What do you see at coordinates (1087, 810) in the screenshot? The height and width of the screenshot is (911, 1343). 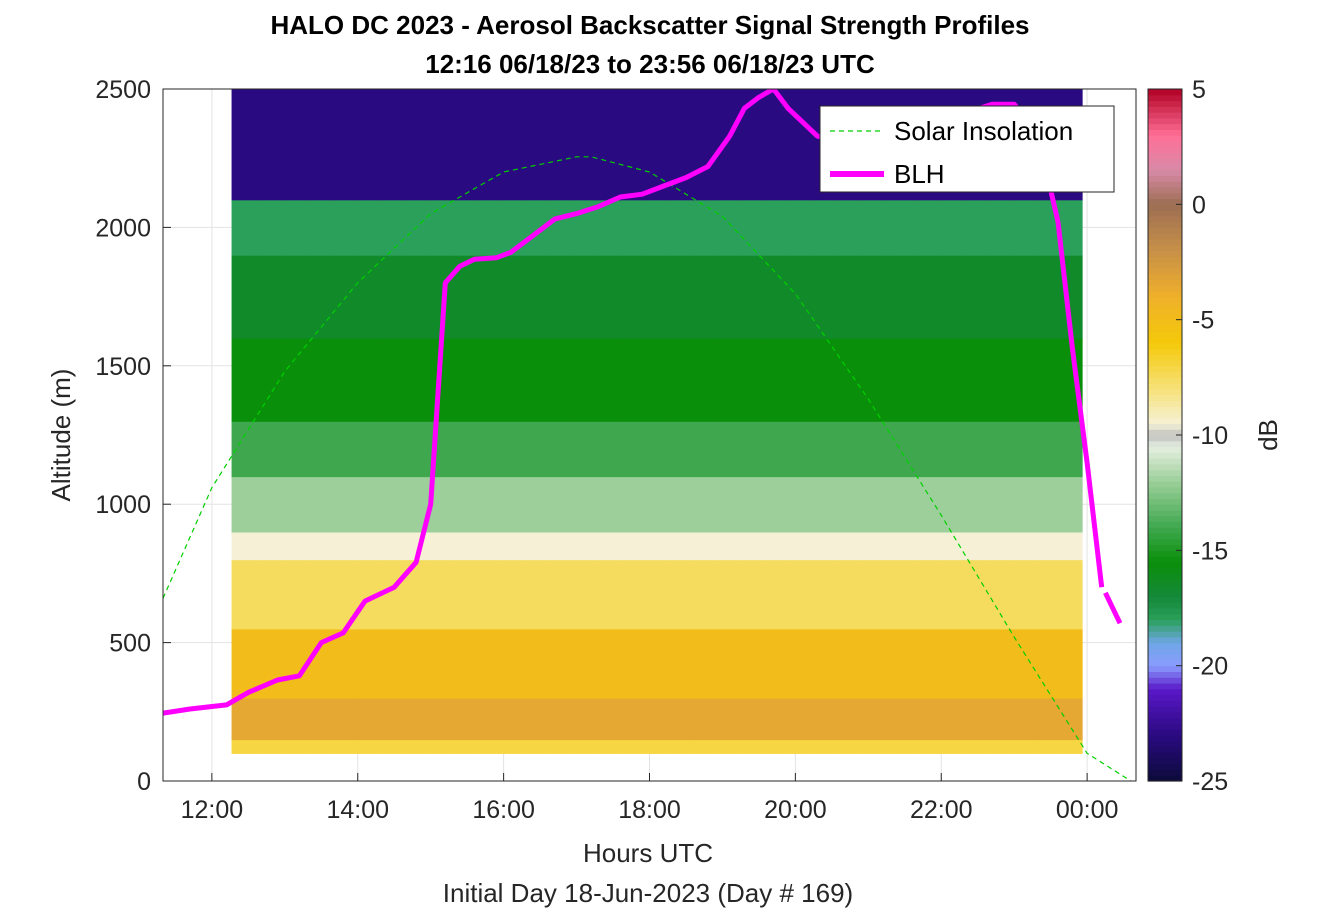 I see `x-tick-label: 00:00` at bounding box center [1087, 810].